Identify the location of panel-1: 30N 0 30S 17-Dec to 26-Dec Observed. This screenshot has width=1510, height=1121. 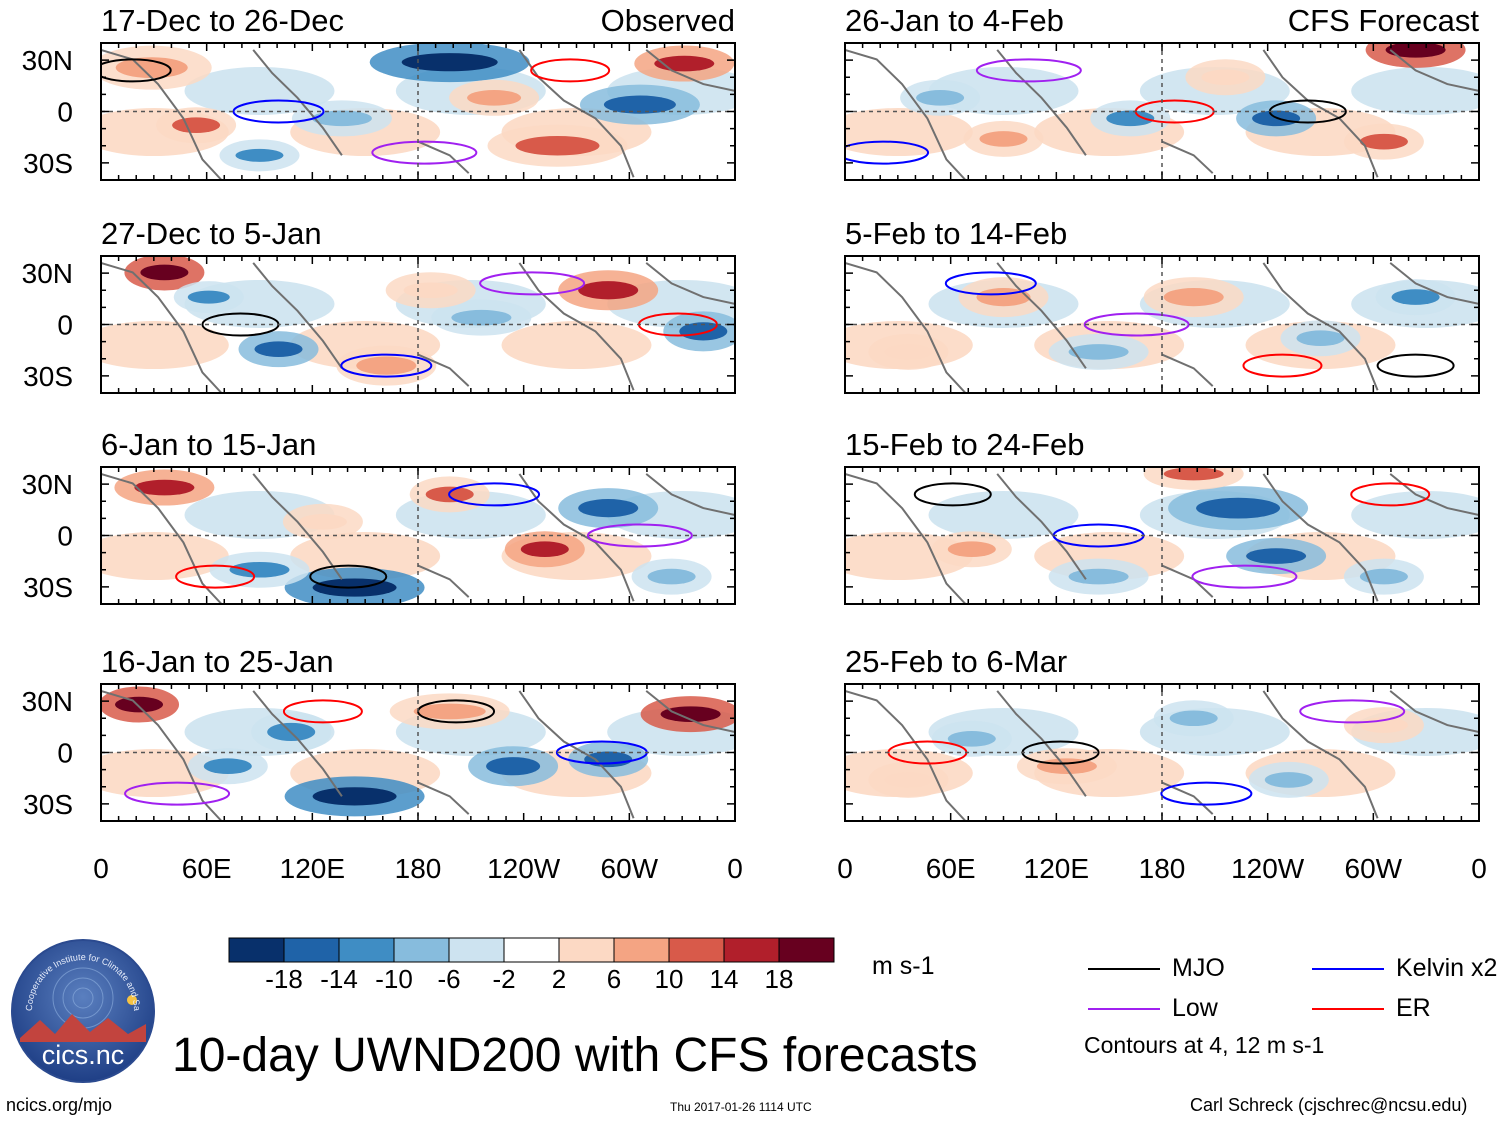
(379, 92).